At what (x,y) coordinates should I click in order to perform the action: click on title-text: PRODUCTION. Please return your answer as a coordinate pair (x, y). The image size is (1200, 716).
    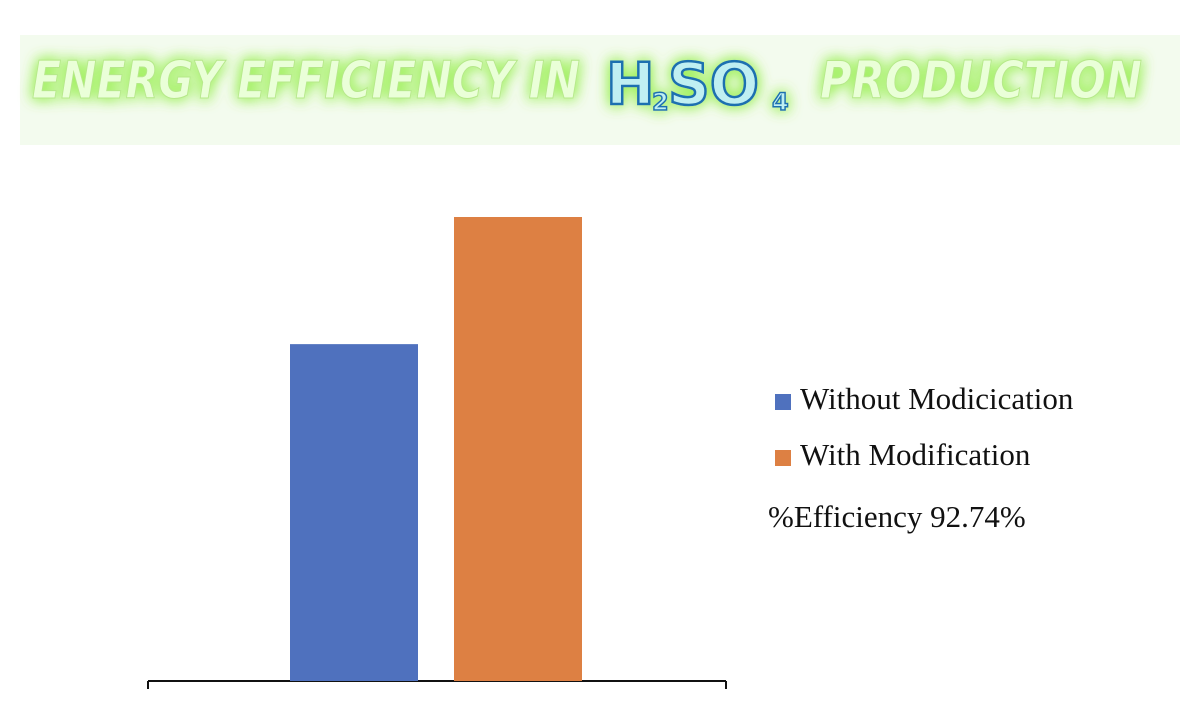
    Looking at the image, I should click on (981, 81).